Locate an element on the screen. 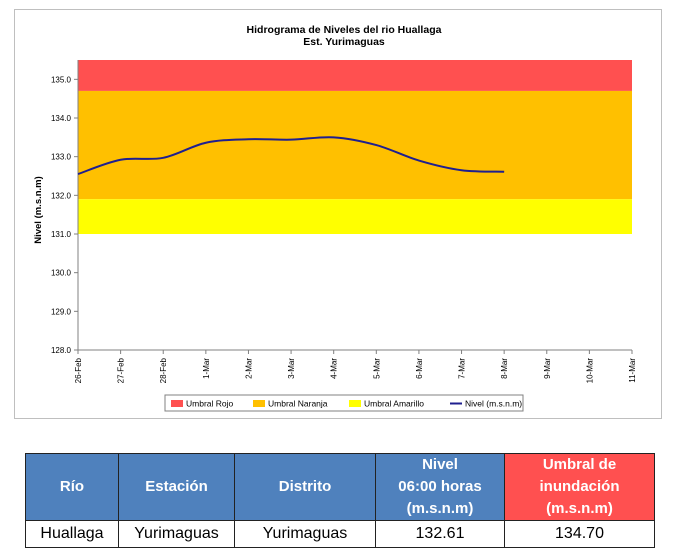  header-umbral-line1: Umbral de is located at coordinates (579, 464).